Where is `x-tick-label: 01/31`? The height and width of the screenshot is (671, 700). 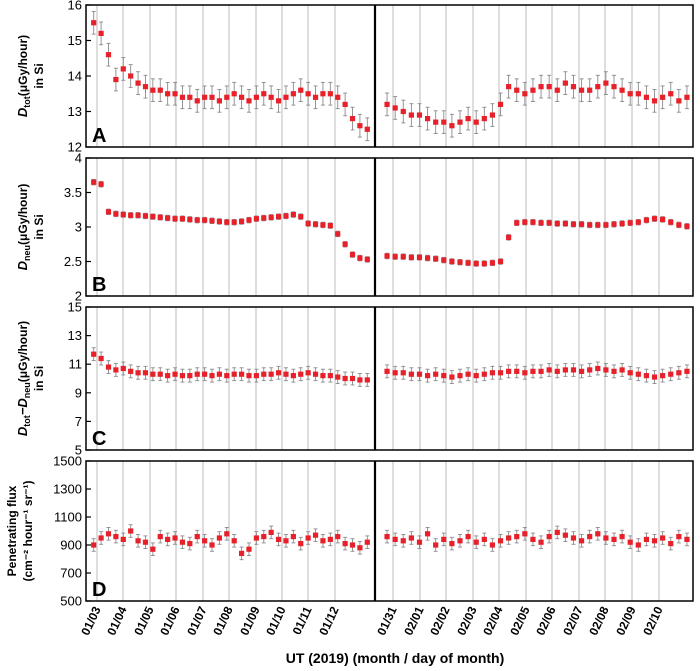
x-tick-label: 01/31 is located at coordinates (387, 620).